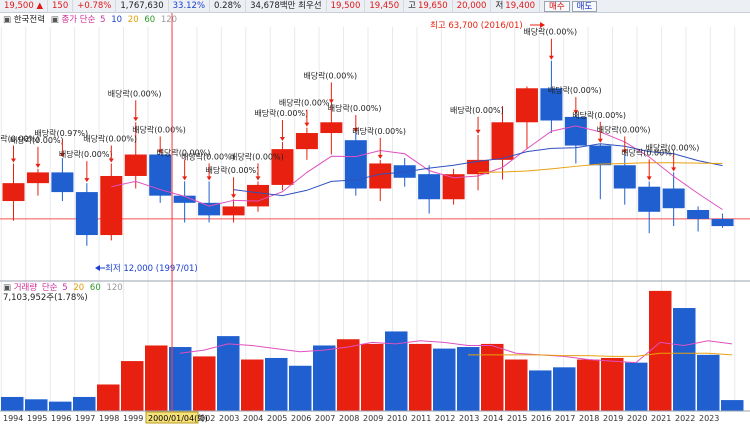 The width and height of the screenshot is (750, 424). I want to click on trade-volume: 1,767,630, so click(142, 6).